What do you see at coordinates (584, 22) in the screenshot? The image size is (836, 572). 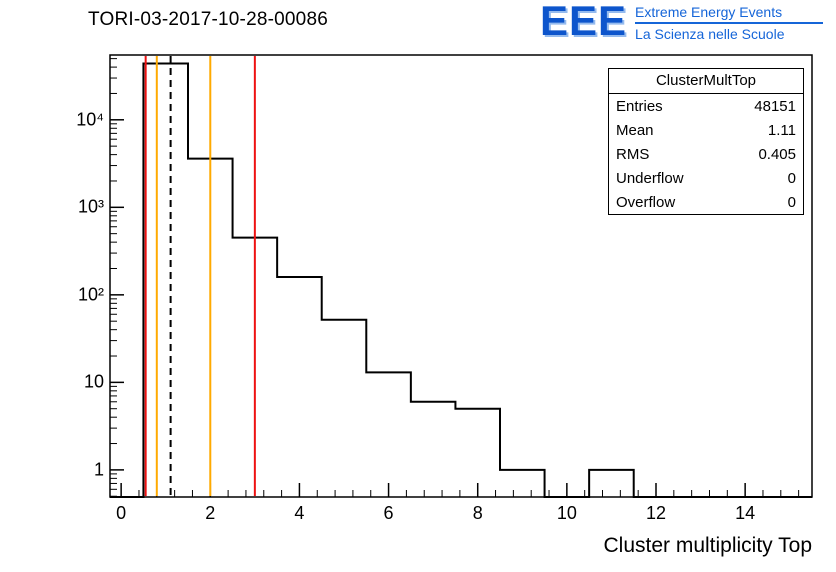 I see `eee-logo-text: EEE` at bounding box center [584, 22].